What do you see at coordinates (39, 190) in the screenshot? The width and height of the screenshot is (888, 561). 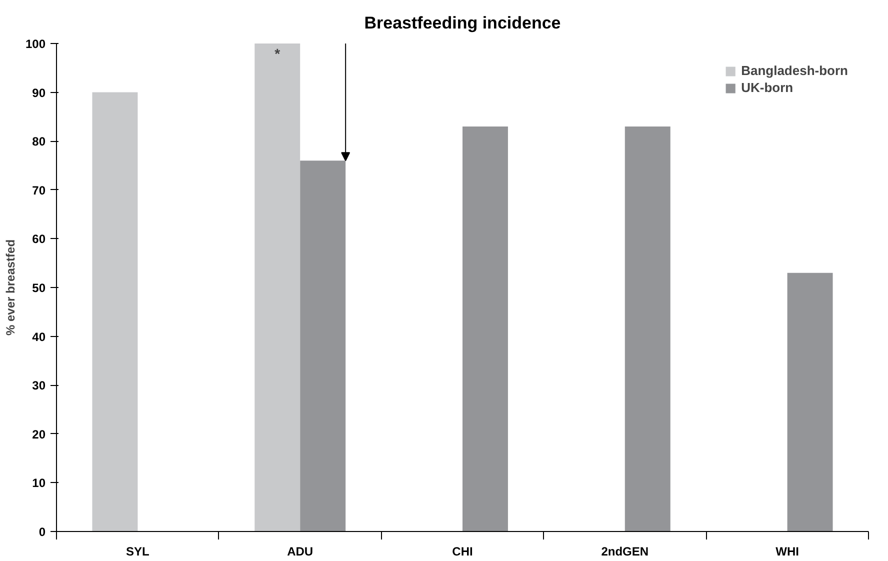 I see `y-tick-label: 70` at bounding box center [39, 190].